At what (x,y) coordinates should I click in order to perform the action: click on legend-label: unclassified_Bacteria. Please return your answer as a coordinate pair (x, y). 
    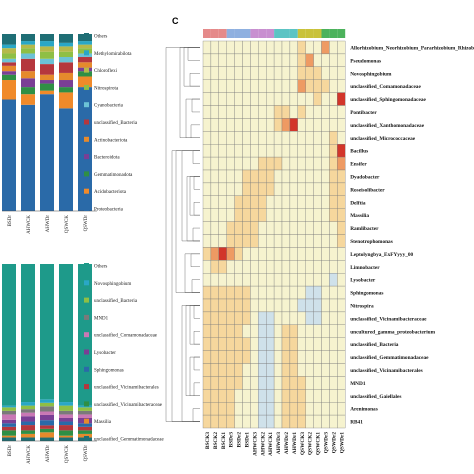
    Looking at the image, I should click on (116, 301).